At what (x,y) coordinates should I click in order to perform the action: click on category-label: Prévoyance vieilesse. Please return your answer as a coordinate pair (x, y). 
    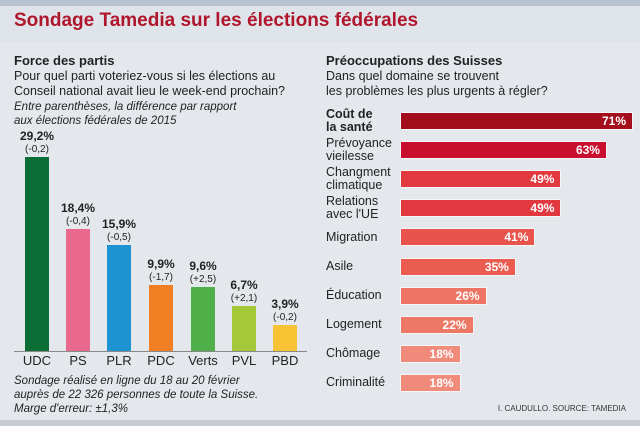
    Looking at the image, I should click on (359, 150).